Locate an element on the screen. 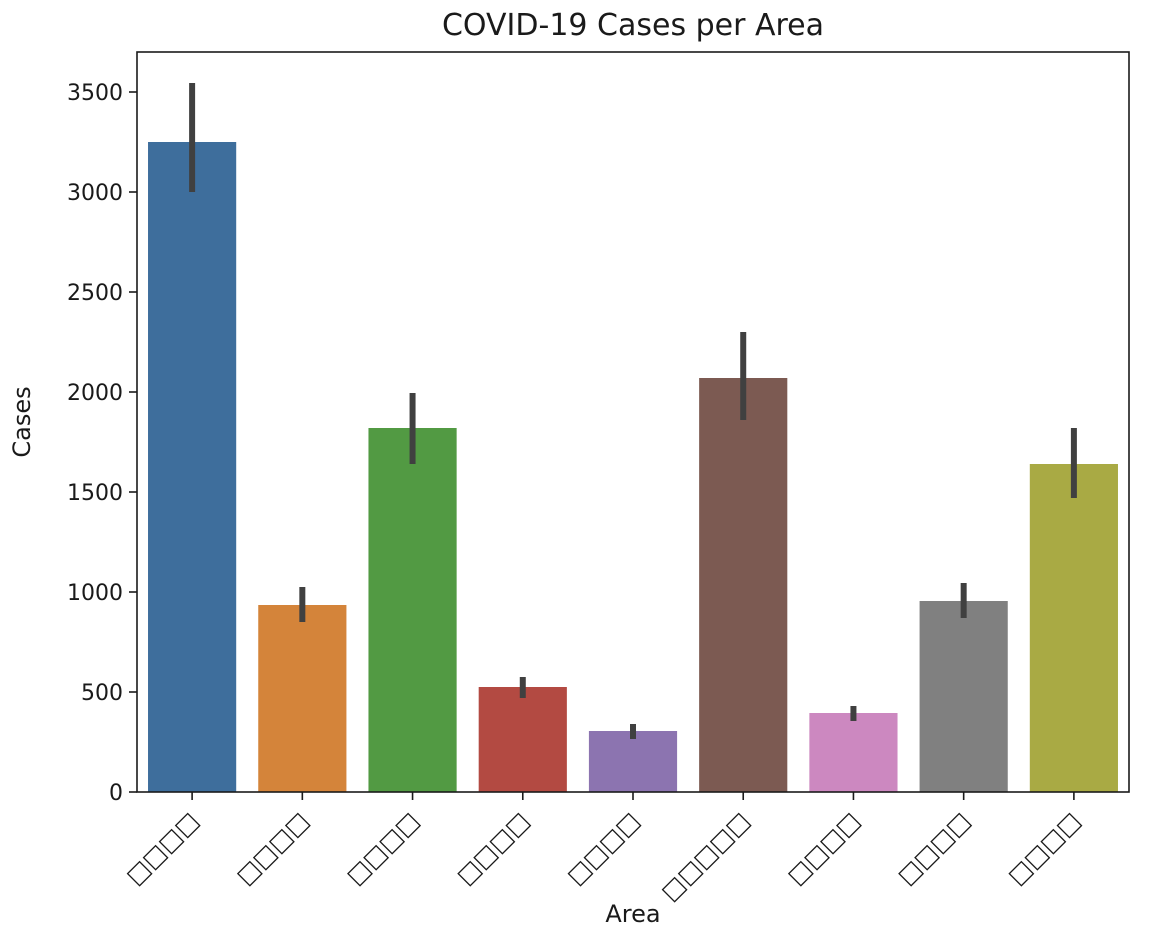 The height and width of the screenshot is (940, 1158). x-tick-label-1: □□□□ is located at coordinates (162, 848).